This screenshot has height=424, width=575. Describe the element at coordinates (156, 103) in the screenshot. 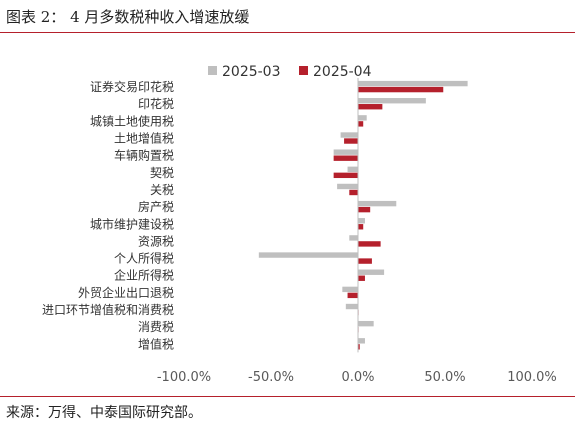

I see `category-label: 印花税` at that location.